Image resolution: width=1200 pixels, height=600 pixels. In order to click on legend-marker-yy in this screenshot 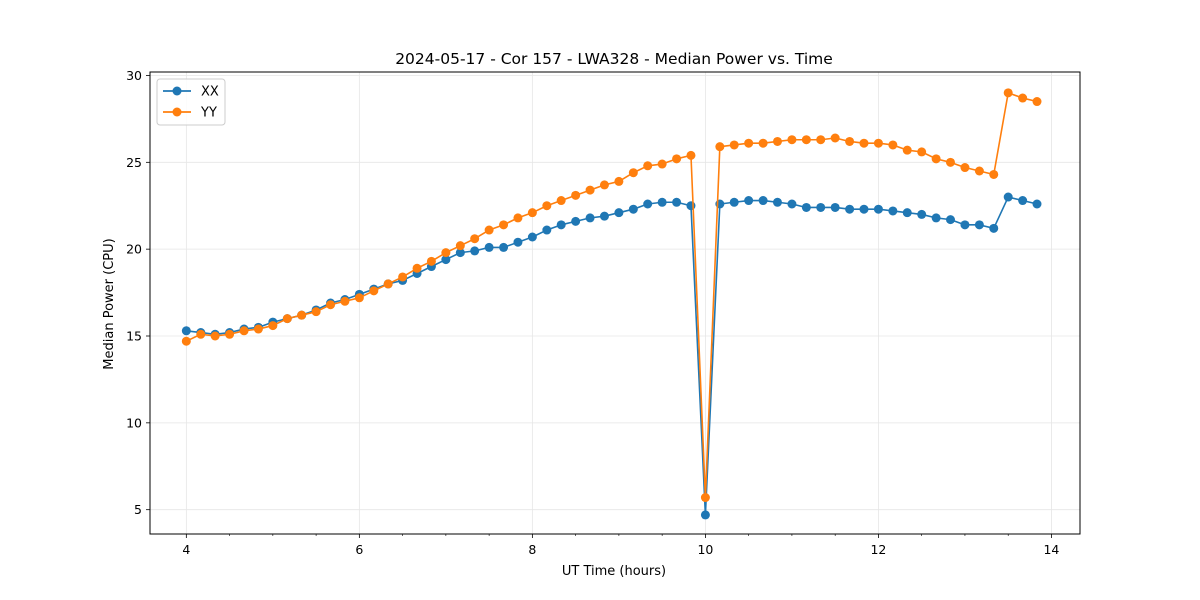, I will do `click(177, 112)`.